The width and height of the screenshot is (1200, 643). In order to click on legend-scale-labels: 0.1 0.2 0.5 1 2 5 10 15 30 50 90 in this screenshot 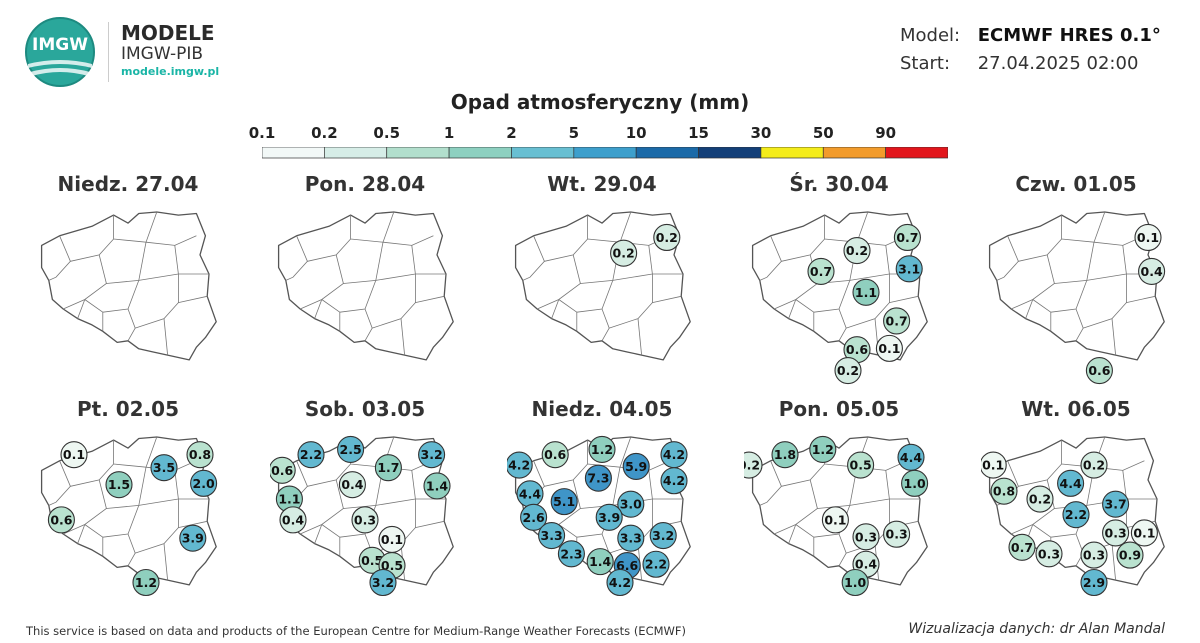, I will do `click(600, 134)`.